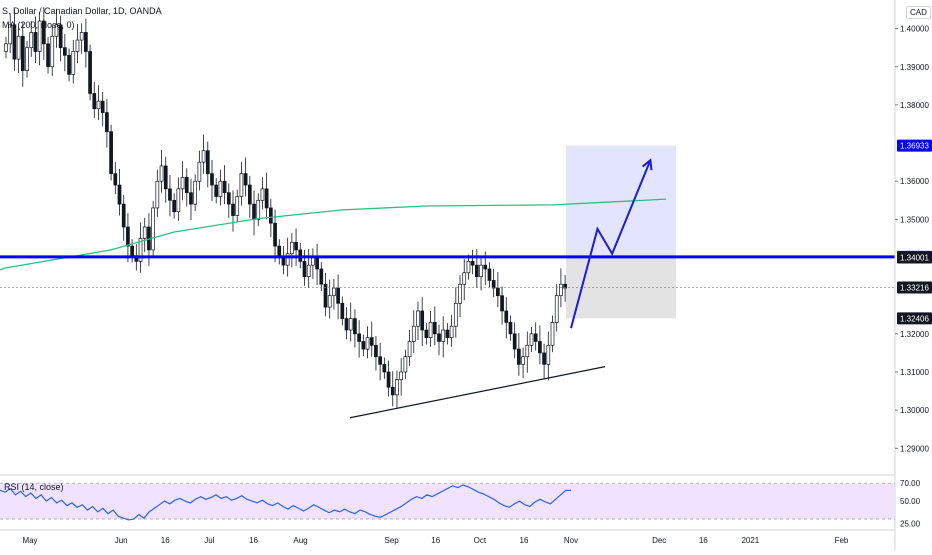 The width and height of the screenshot is (932, 555). Describe the element at coordinates (121, 540) in the screenshot. I see `time-tick-label: Jun` at that location.